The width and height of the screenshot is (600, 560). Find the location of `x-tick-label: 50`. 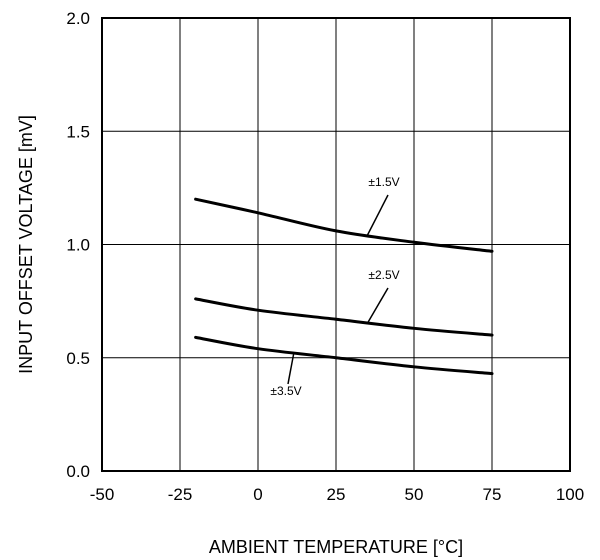

x-tick-label: 50 is located at coordinates (414, 494).